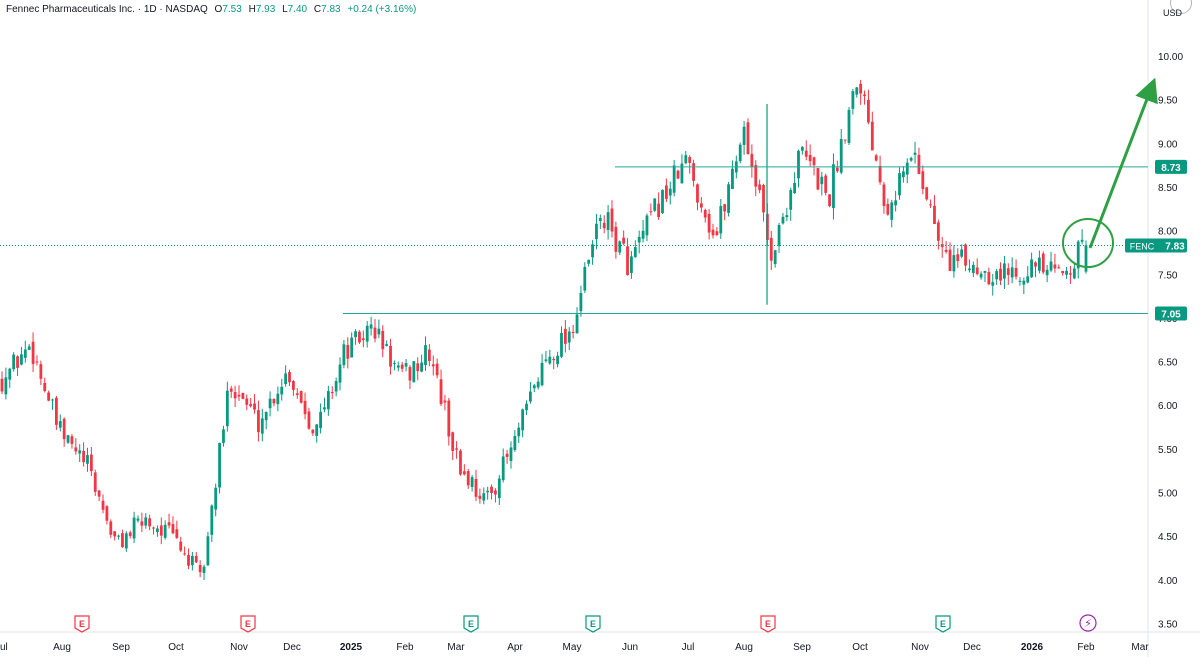 The height and width of the screenshot is (657, 1200). Describe the element at coordinates (1168, 537) in the screenshot. I see `y-tick-label: 4.50` at that location.